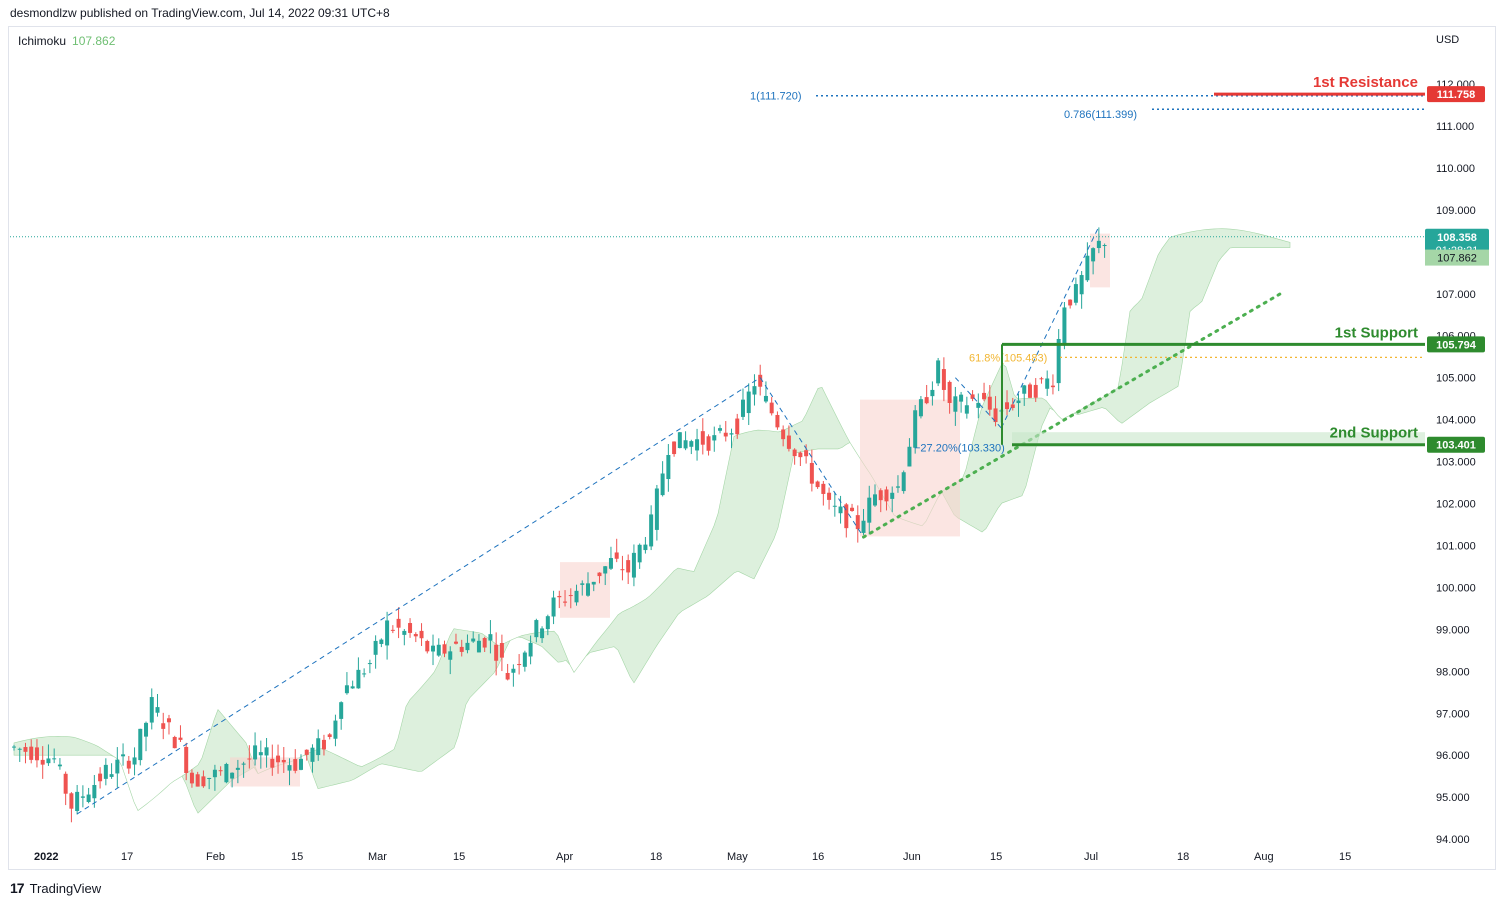  What do you see at coordinates (1455, 127) in the screenshot?
I see `y-tick-label: 111.000` at bounding box center [1455, 127].